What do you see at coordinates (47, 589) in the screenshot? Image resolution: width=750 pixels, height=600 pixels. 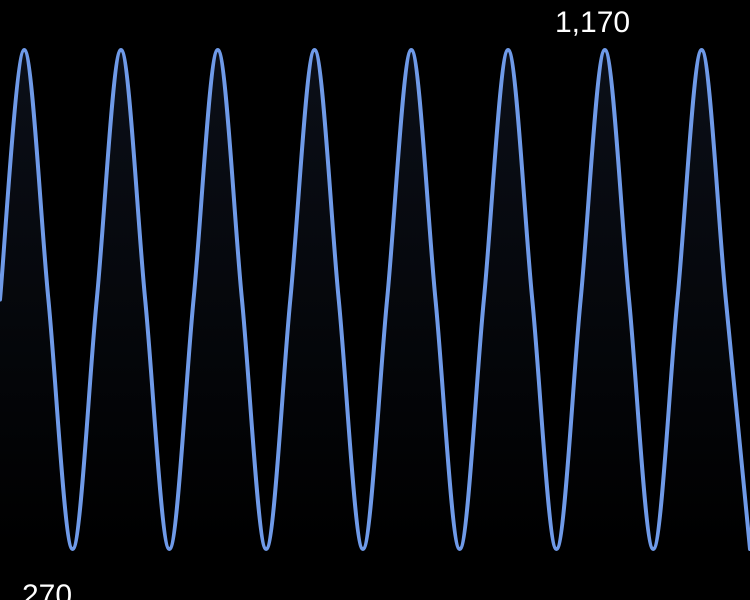 I see `min-value-label: 270` at bounding box center [47, 589].